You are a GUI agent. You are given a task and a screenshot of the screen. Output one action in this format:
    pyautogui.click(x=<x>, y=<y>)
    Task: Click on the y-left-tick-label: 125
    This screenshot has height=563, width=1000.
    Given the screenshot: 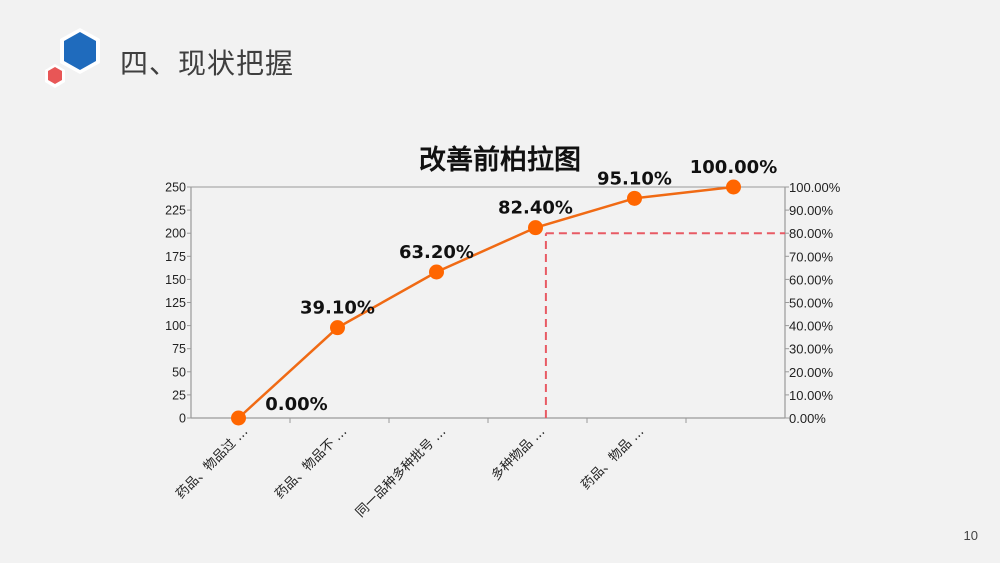 What is the action you would take?
    pyautogui.click(x=175, y=303)
    